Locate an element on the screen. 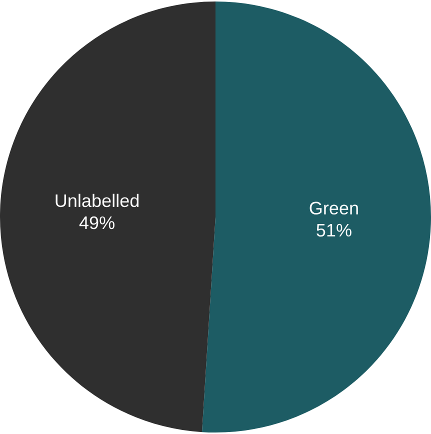 The width and height of the screenshot is (431, 434). data-label: 51% is located at coordinates (334, 230).